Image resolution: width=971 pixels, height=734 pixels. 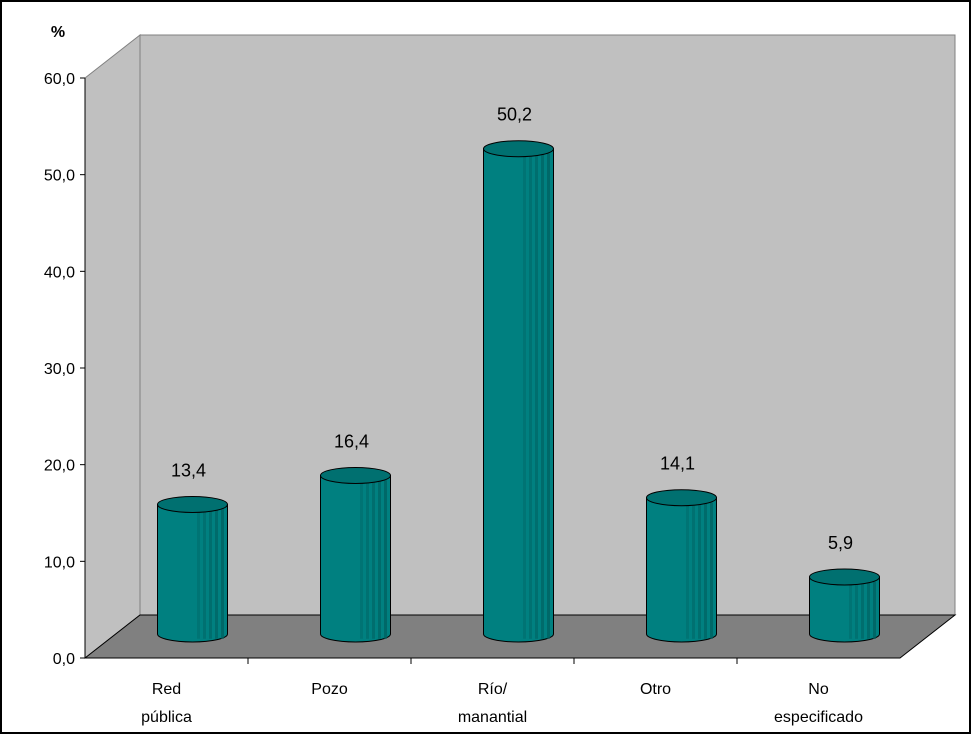 I want to click on x-tick-label-line: manantial, so click(x=492, y=717).